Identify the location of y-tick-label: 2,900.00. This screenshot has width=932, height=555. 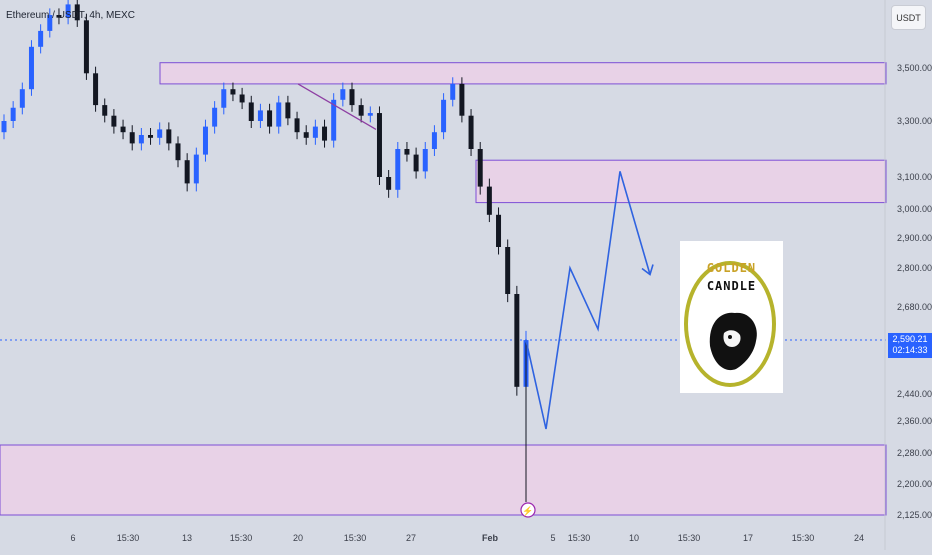
(914, 238).